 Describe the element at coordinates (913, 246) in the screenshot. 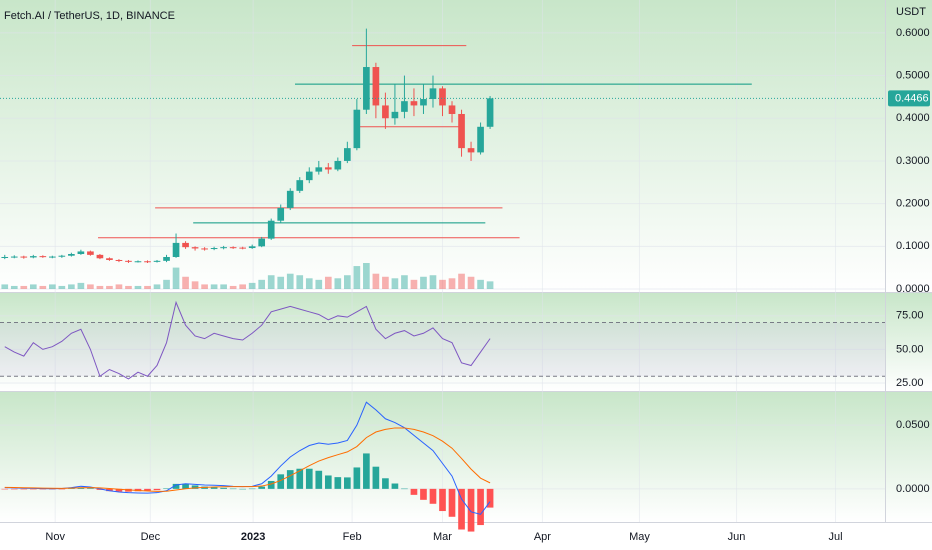

I see `y-tick-label: 0.1000` at that location.